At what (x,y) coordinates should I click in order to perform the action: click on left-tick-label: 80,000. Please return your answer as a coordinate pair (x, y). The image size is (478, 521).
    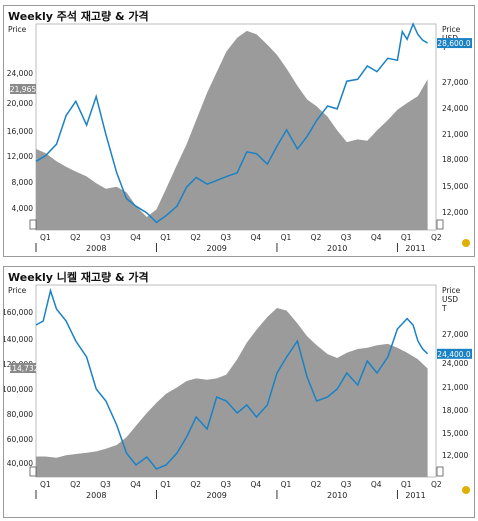
    Looking at the image, I should click on (20, 414).